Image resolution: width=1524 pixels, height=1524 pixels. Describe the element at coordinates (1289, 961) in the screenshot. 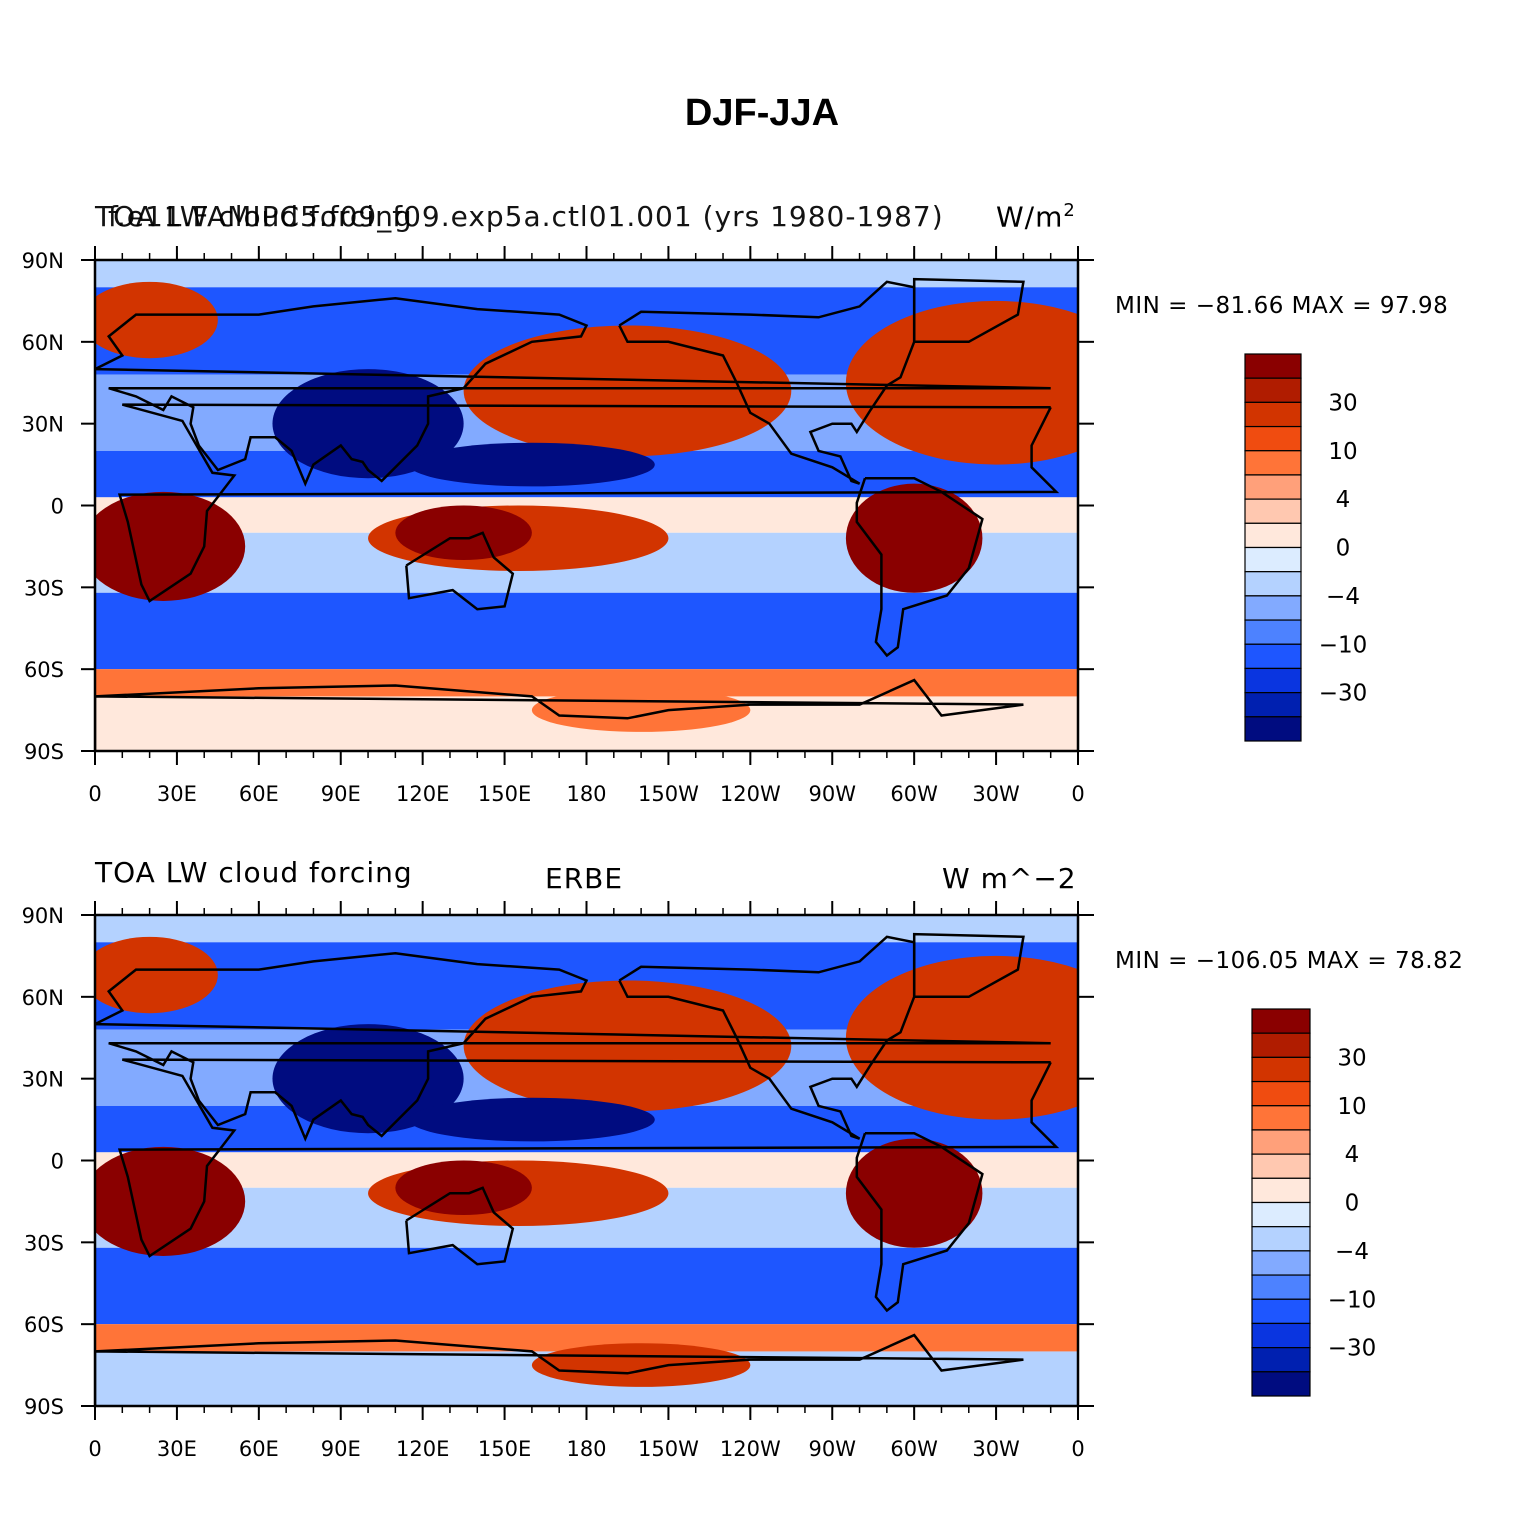

I see `panel2-min-max: MIN = −106.05 MAX = 78.82` at that location.